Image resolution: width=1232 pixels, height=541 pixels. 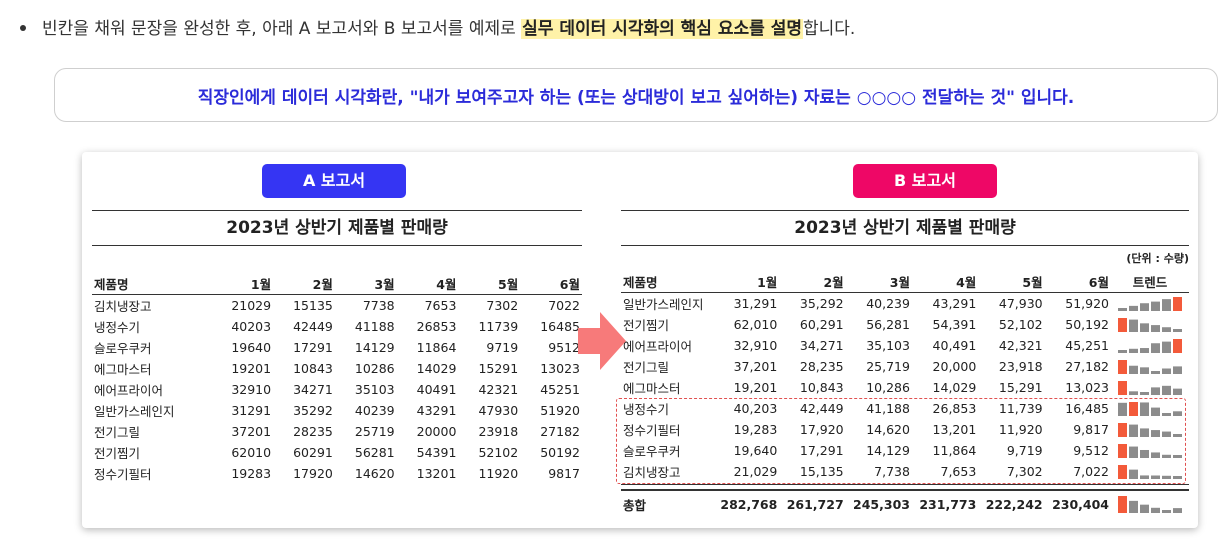 I want to click on sales-value: 60291, so click(x=313, y=452).